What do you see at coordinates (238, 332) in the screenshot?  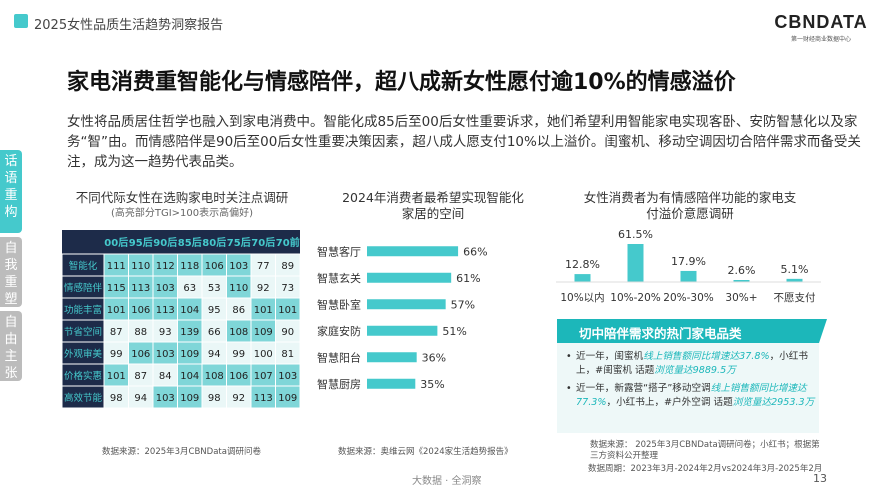 I see `heatmap-cell-value: 108` at bounding box center [238, 332].